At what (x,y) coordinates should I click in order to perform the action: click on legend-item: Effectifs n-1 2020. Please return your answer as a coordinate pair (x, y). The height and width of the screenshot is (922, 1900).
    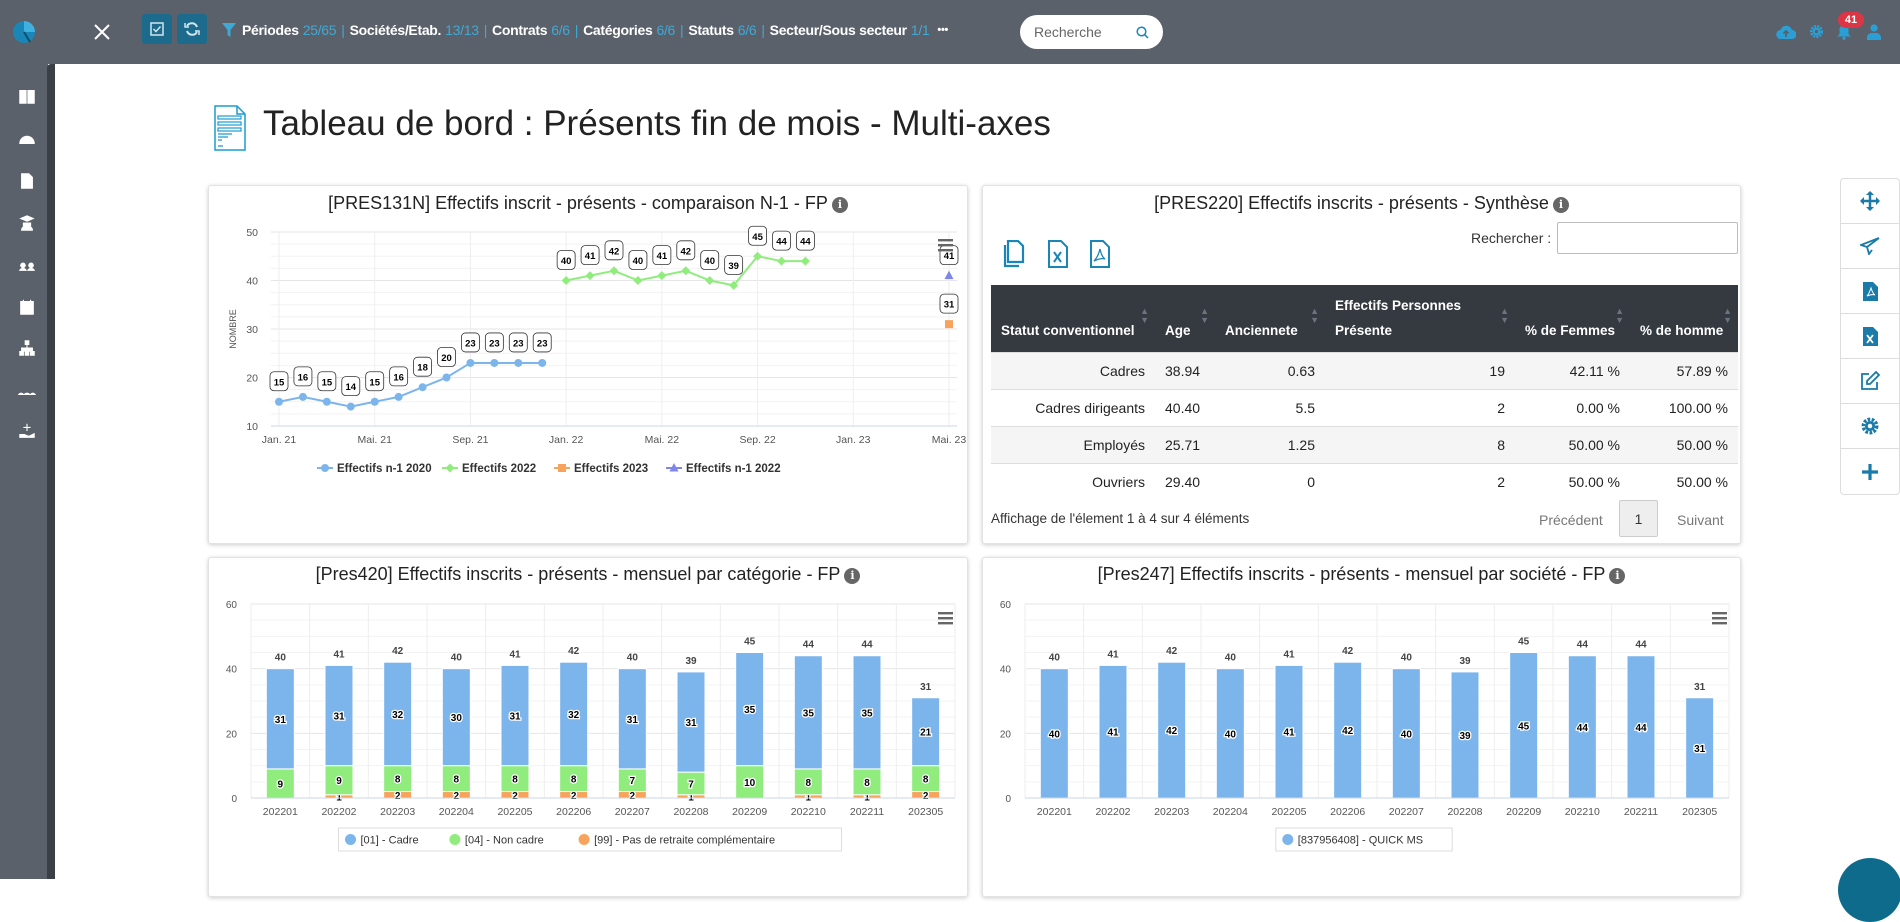
    Looking at the image, I should click on (384, 469).